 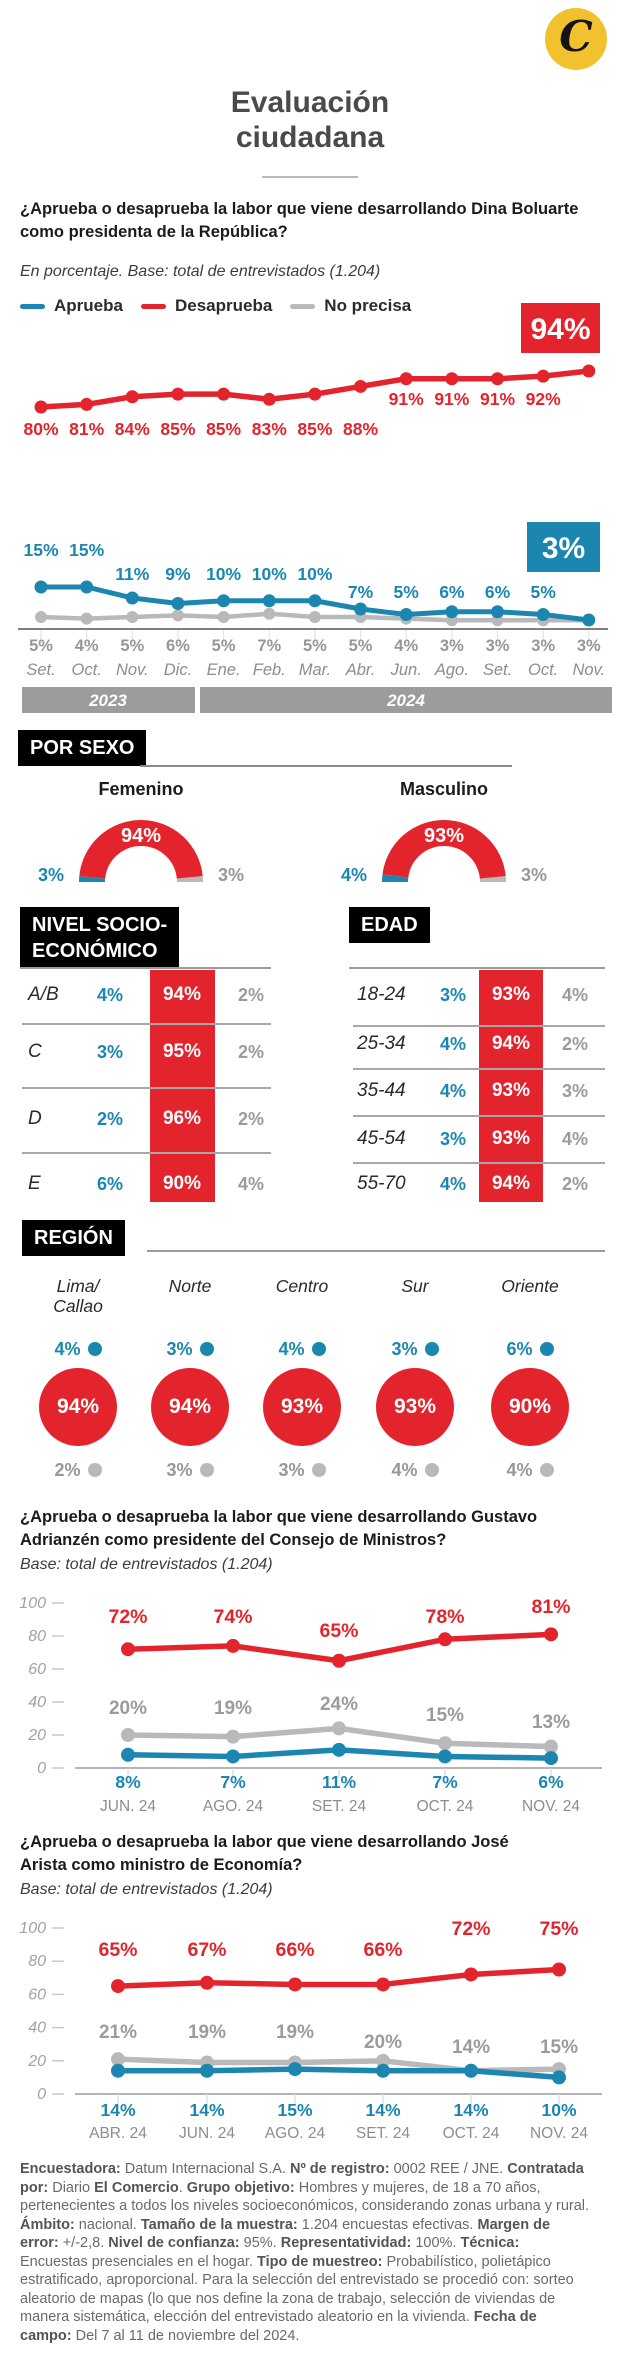 What do you see at coordinates (588, 670) in the screenshot?
I see `month-label: Nov.` at bounding box center [588, 670].